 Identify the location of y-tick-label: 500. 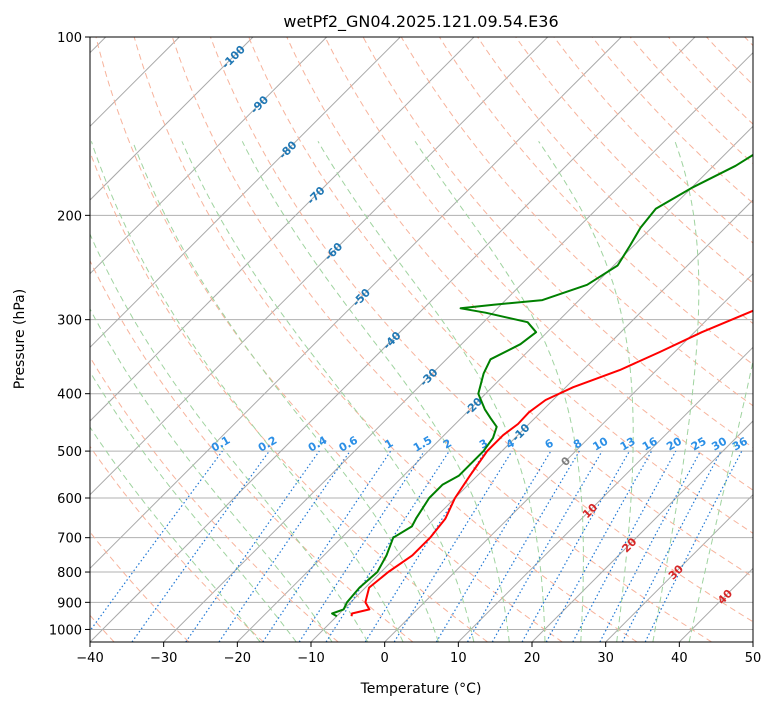
(69, 452).